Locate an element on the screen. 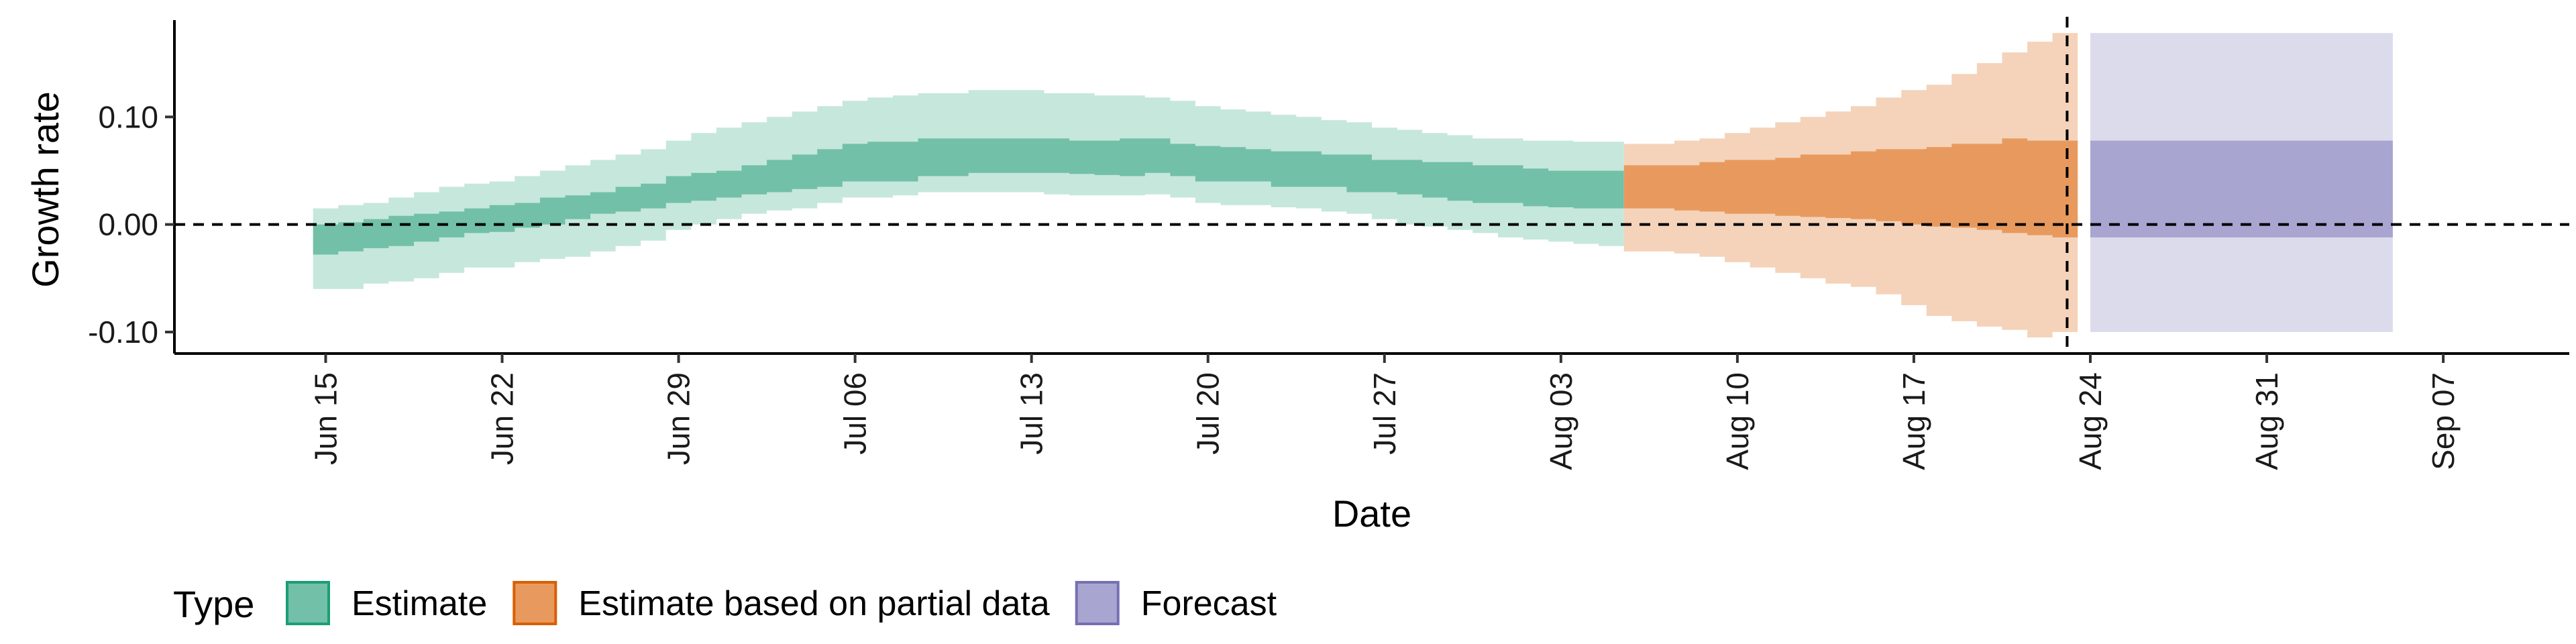 The height and width of the screenshot is (644, 2576). x-tick-label: Jul 27 is located at coordinates (1384, 413).